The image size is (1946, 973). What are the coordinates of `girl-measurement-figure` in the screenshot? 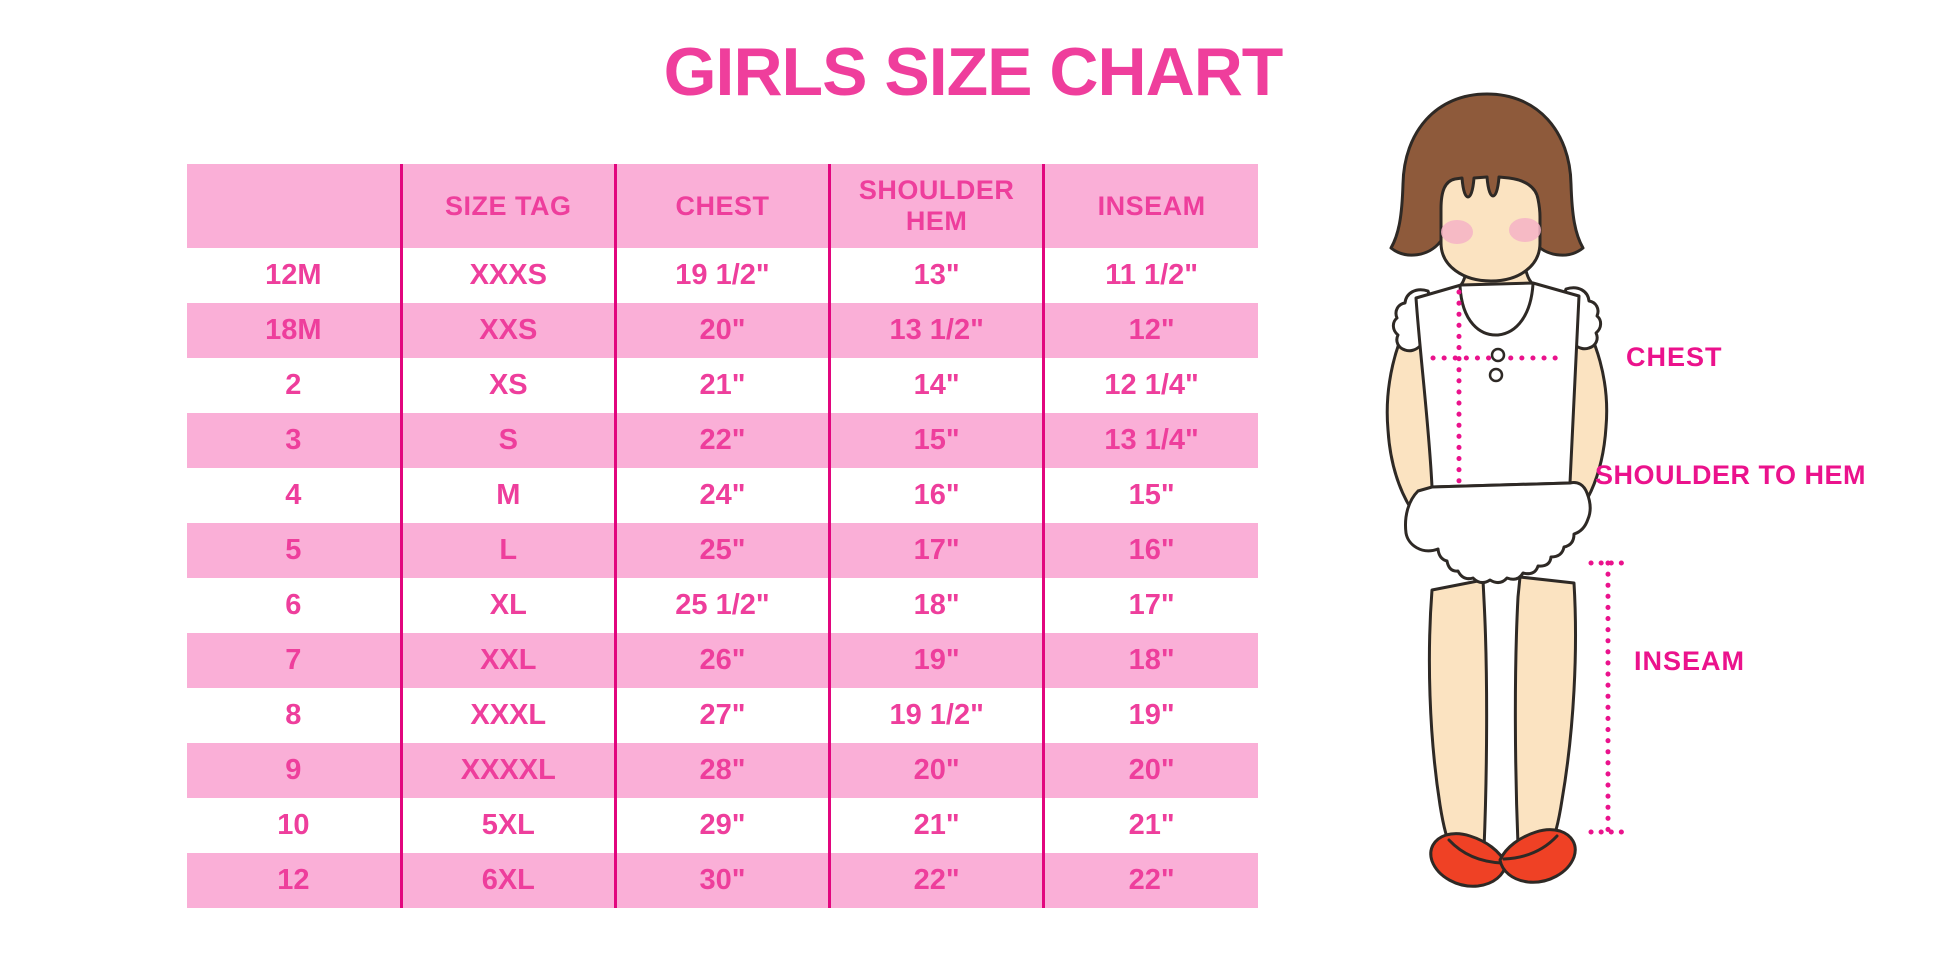 It's located at (1505, 495).